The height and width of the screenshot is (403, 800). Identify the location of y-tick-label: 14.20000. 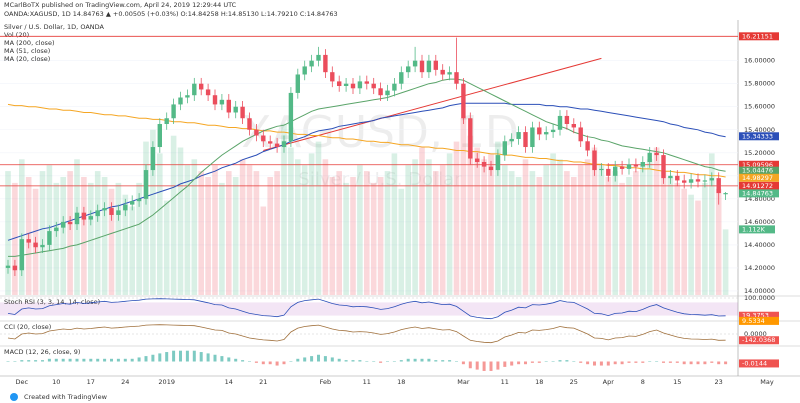
(759, 268).